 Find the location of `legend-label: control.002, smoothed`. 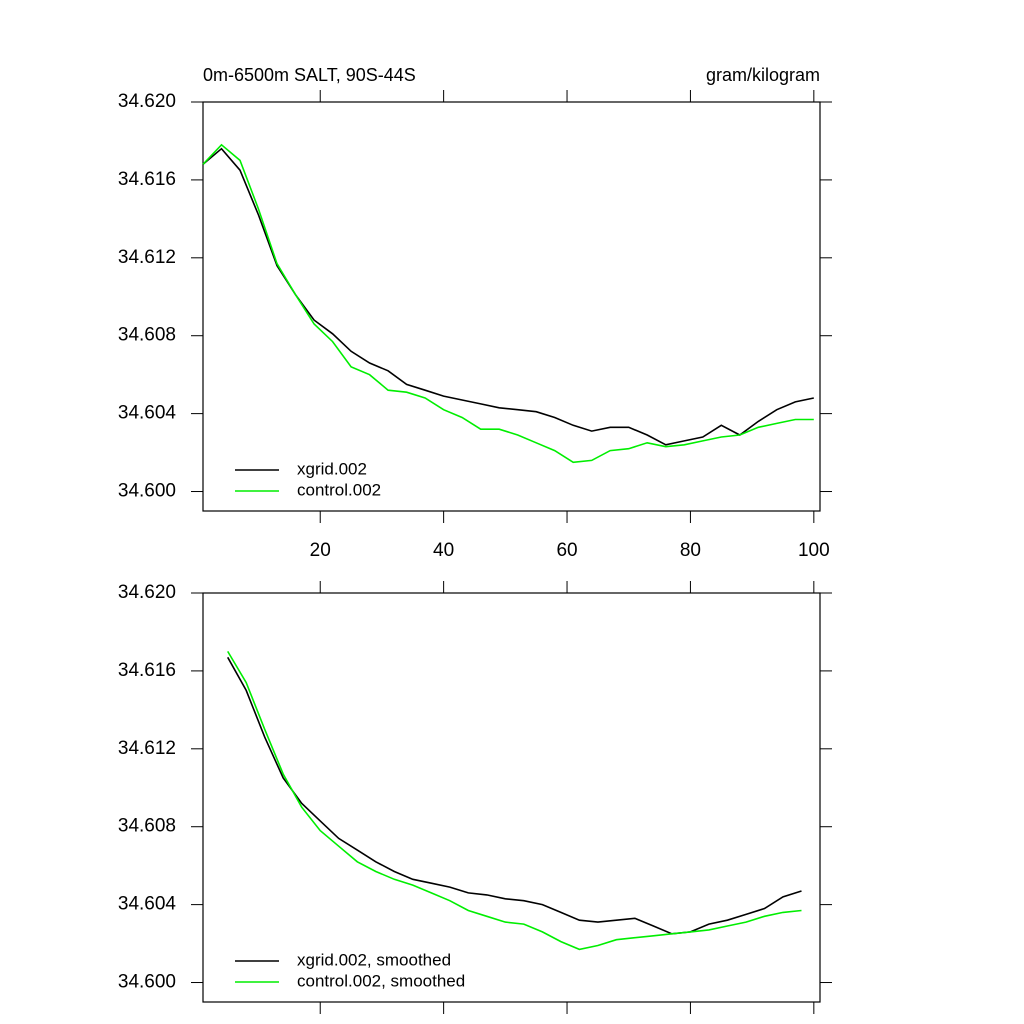

legend-label: control.002, smoothed is located at coordinates (381, 980).